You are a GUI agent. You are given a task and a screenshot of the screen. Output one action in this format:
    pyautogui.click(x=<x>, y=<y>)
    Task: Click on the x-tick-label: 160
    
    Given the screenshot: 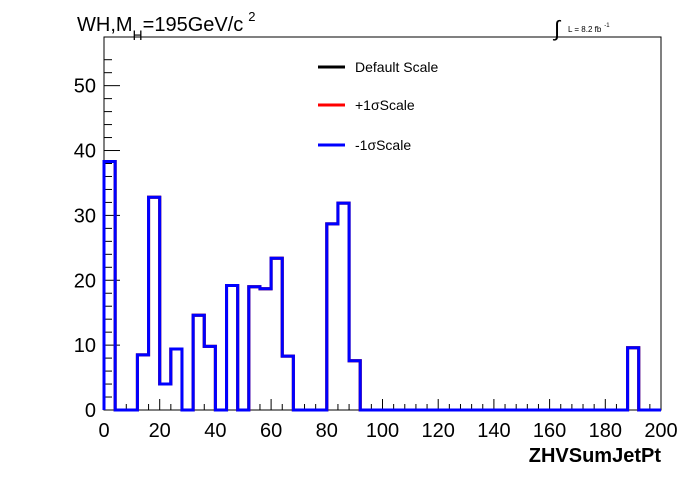 What is the action you would take?
    pyautogui.click(x=549, y=431)
    